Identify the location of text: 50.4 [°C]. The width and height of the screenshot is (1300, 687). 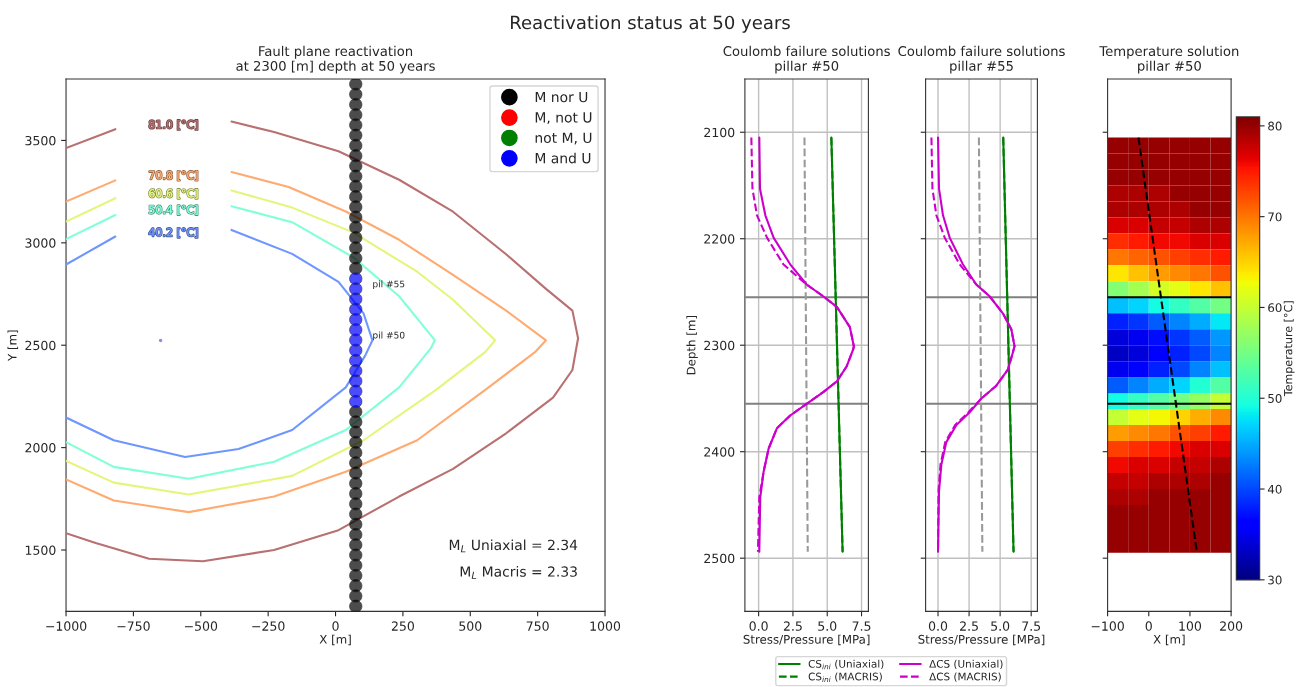
(173, 210).